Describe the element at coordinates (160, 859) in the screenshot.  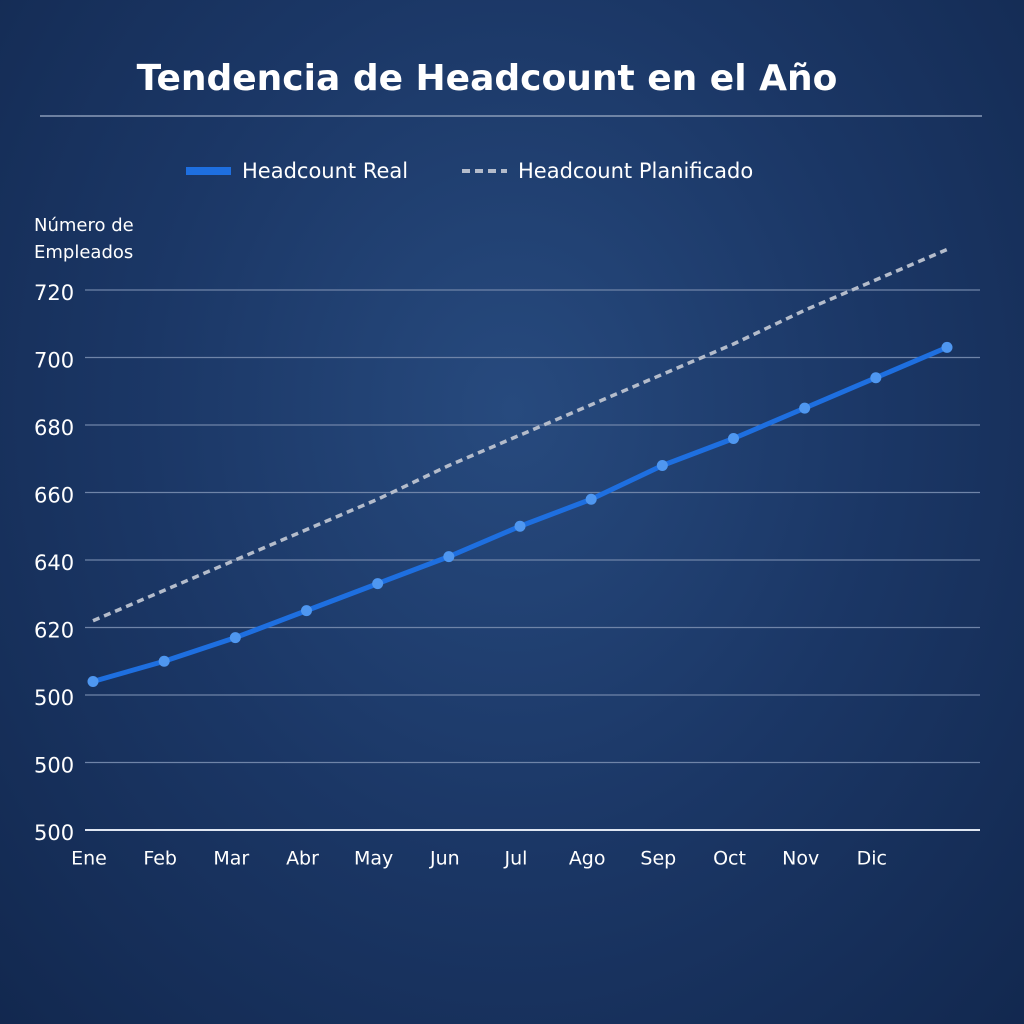
I see `x-tick-label: Feb` at that location.